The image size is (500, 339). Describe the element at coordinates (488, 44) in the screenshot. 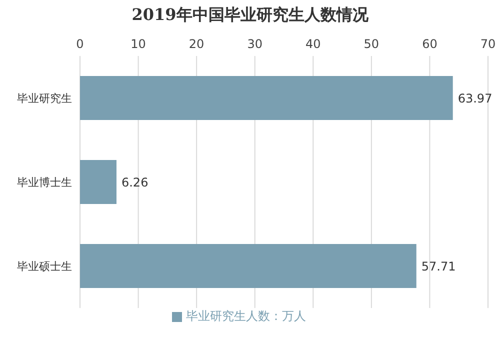

I see `x-tick-label: 70` at that location.